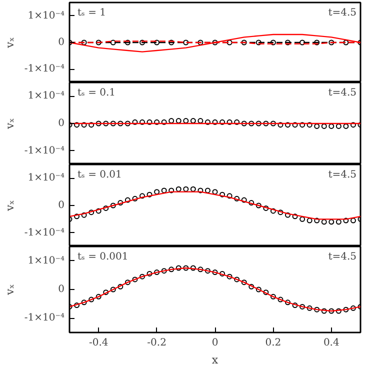  I want to click on x-tick-label: 0, so click(215, 343).